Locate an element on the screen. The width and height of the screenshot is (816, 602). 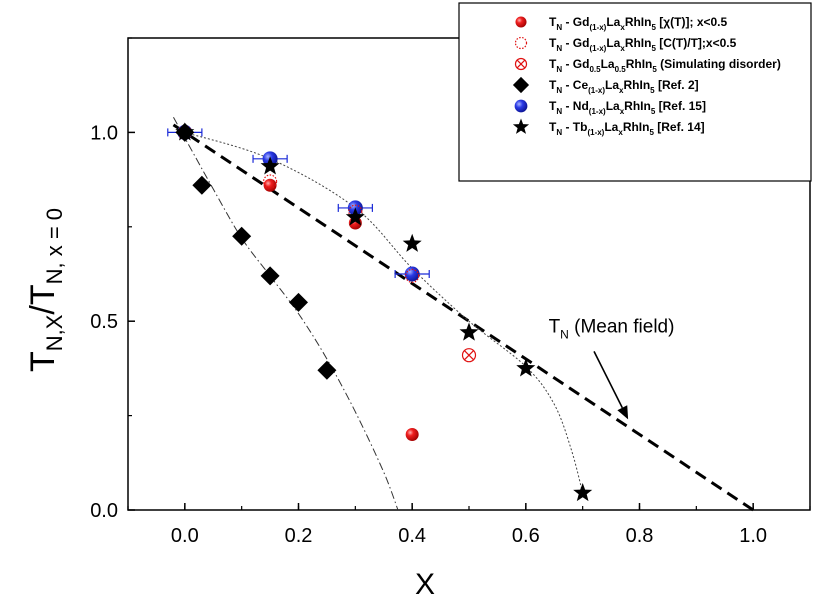
legend-label-part: (Simulating disorder) is located at coordinates (719, 64).